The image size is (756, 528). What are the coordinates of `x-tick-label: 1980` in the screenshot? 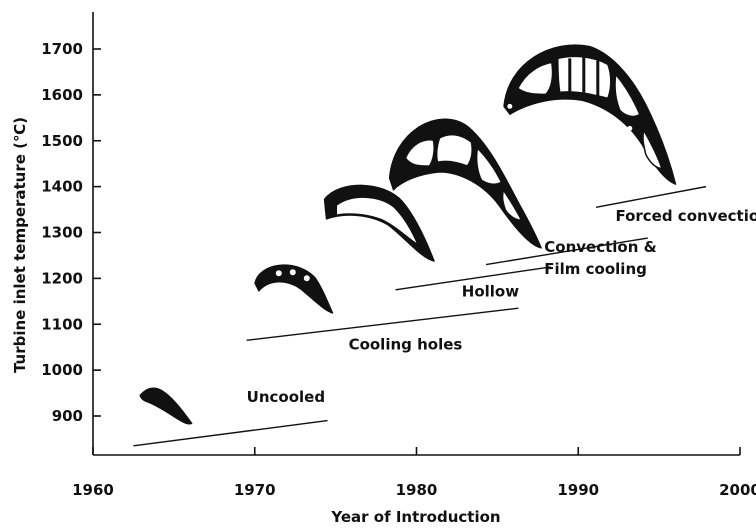 It's located at (417, 490).